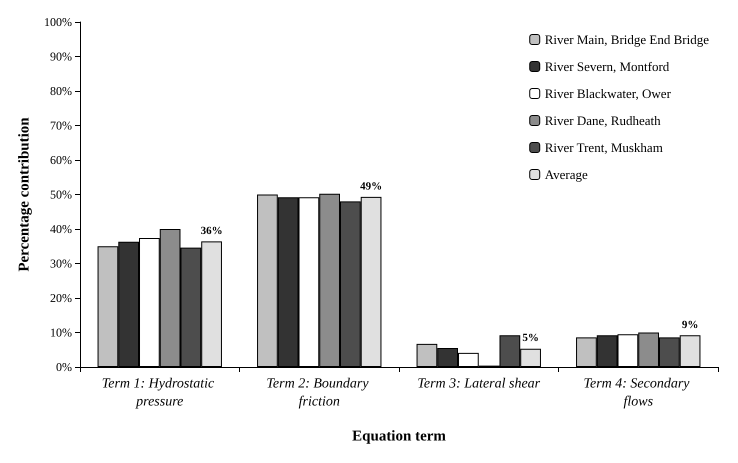 Image resolution: width=738 pixels, height=463 pixels. What do you see at coordinates (603, 147) in the screenshot?
I see `legend-label: River Trent, Muskham` at bounding box center [603, 147].